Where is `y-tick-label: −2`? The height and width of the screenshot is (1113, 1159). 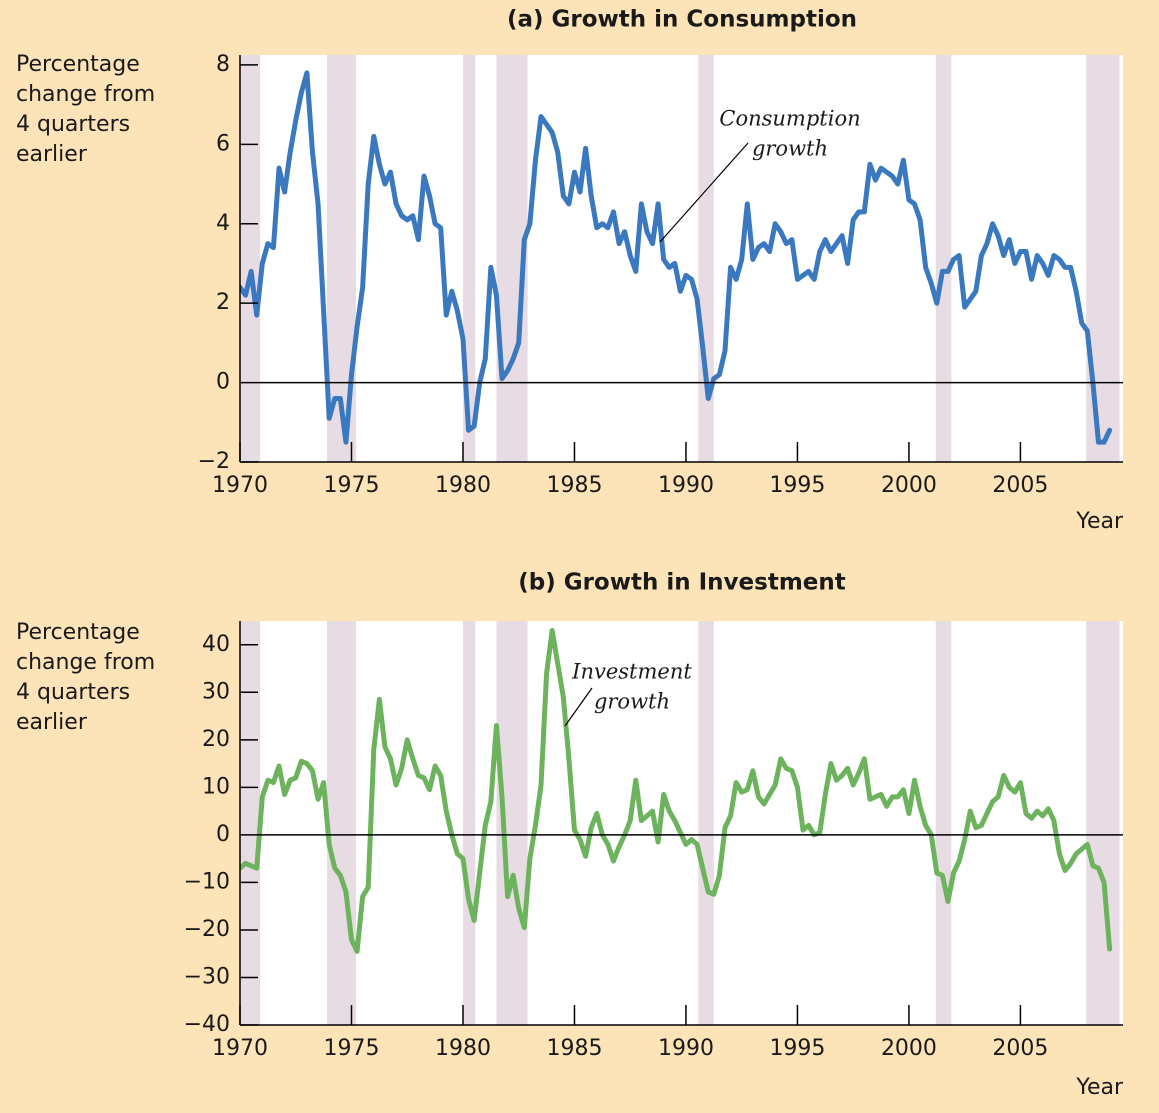
y-tick-label: −2 is located at coordinates (214, 461).